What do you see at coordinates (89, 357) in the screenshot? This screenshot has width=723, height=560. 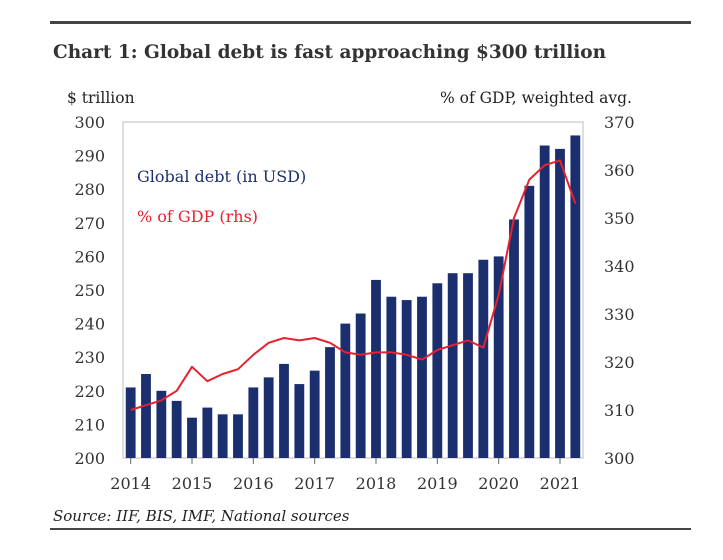 I see `left-tick-label: 230` at bounding box center [89, 357].